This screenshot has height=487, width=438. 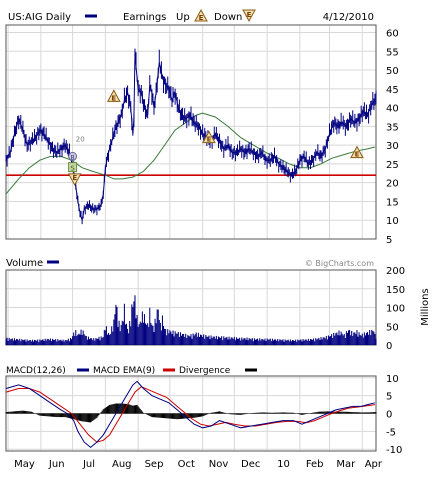 I want to click on volume-gridlines, so click(x=191, y=307).